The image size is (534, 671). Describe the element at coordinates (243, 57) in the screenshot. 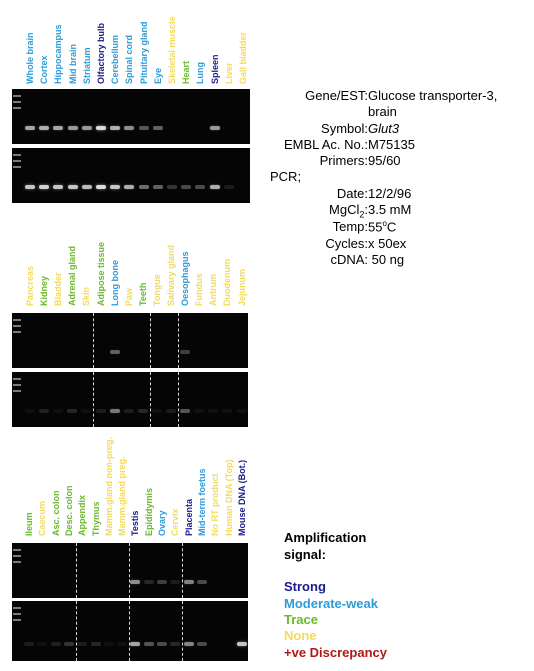

I see `lane-label: Gall bladder` at that location.